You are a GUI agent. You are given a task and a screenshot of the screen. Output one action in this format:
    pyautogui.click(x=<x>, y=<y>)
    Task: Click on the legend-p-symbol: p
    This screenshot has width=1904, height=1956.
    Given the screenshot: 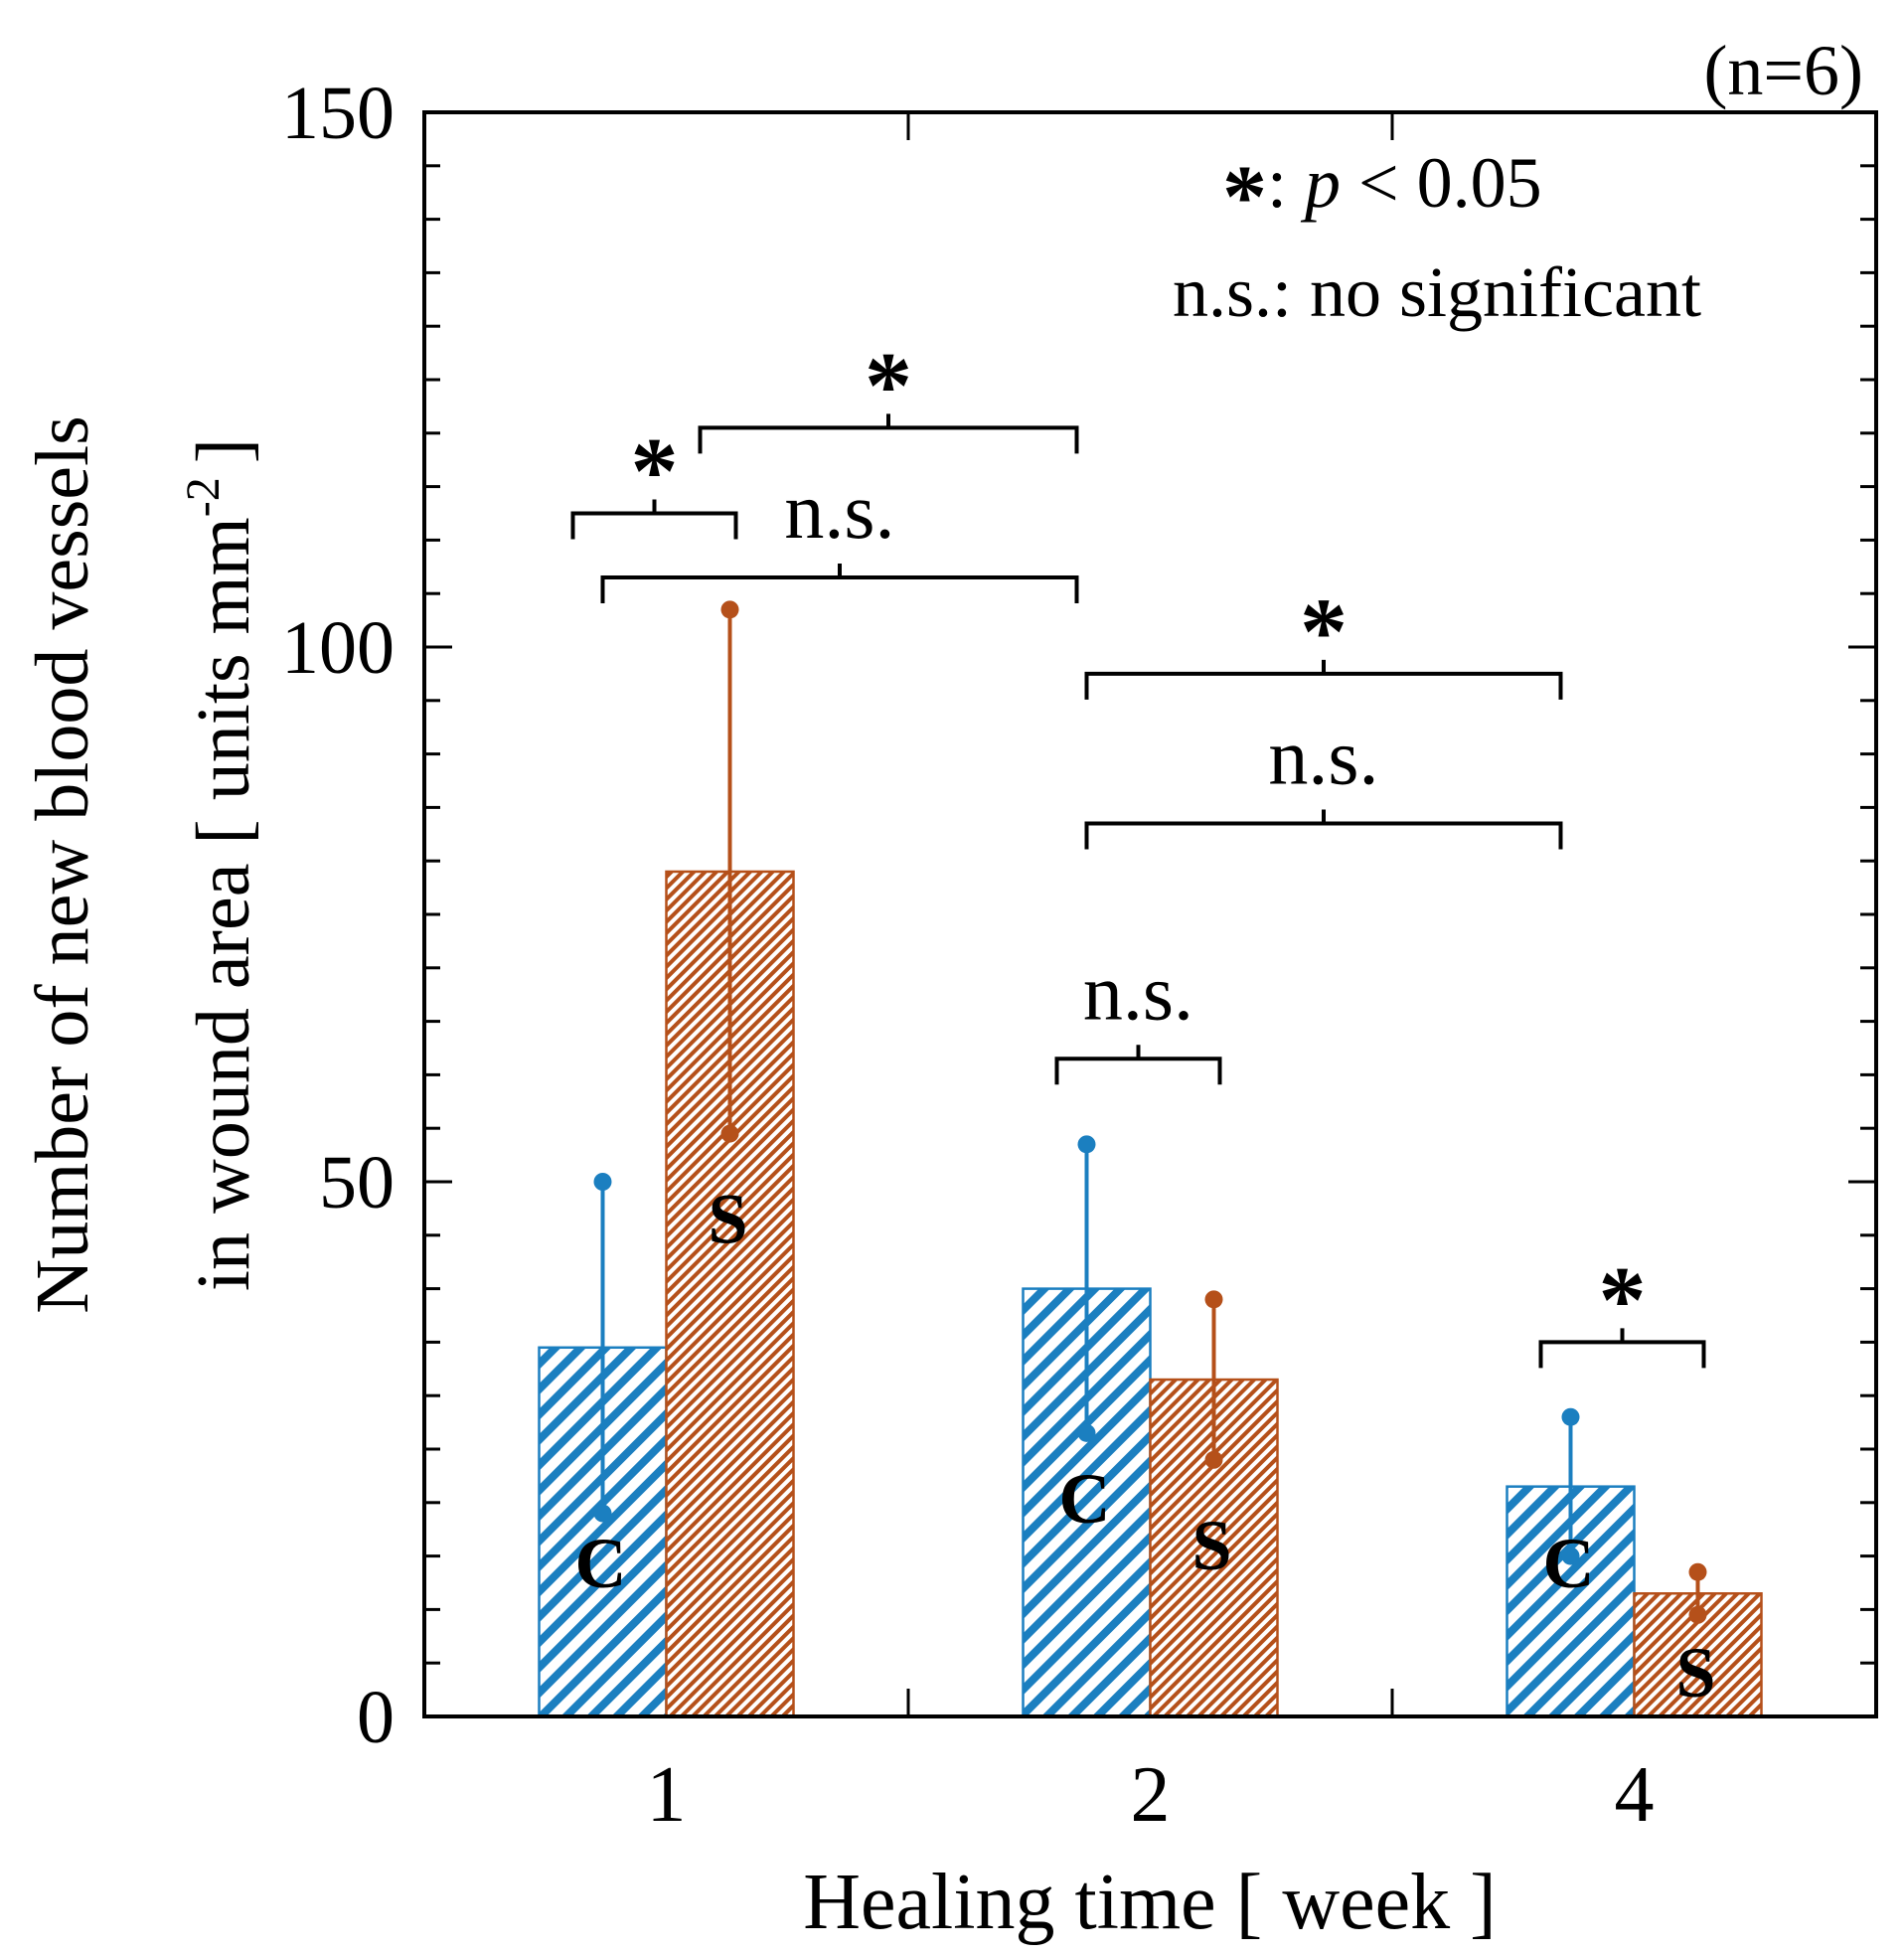 What is the action you would take?
    pyautogui.click(x=1320, y=183)
    